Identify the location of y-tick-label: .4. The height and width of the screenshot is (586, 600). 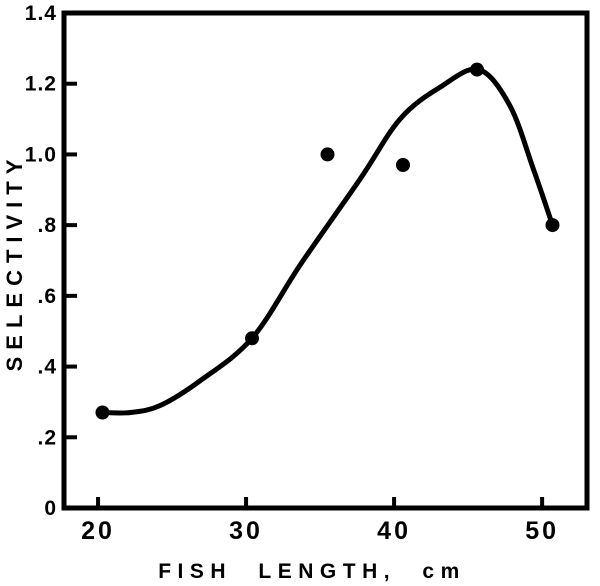
(47, 367).